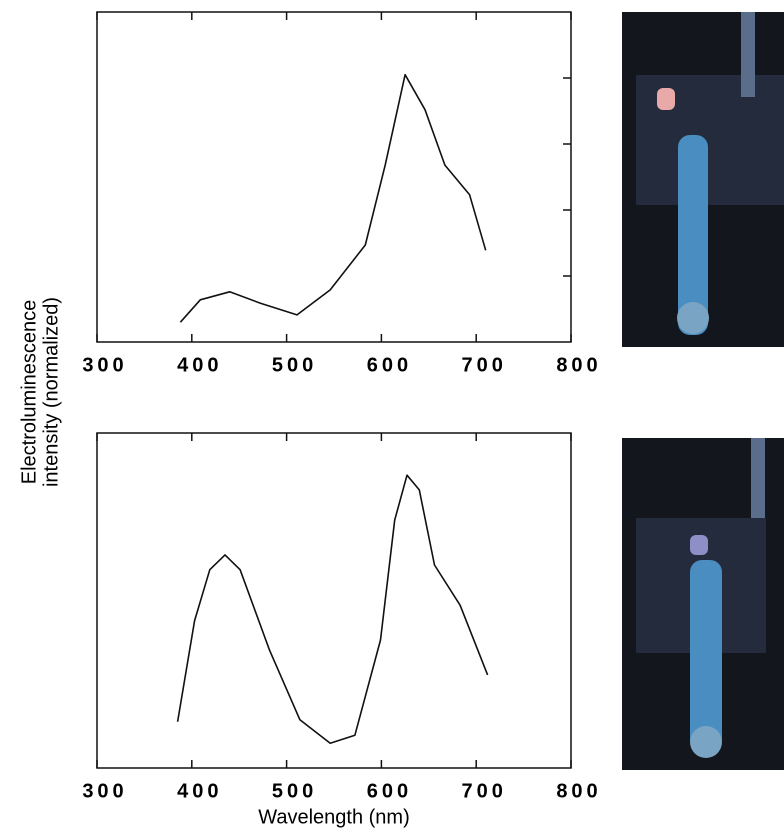 Image resolution: width=784 pixels, height=839 pixels. I want to click on x-axis-label: Wavelength (nm), so click(334, 817).